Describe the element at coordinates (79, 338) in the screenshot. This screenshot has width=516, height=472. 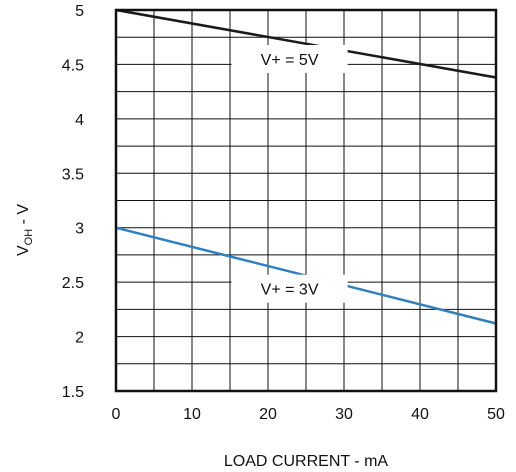
I see `y-tick-label: 2` at that location.